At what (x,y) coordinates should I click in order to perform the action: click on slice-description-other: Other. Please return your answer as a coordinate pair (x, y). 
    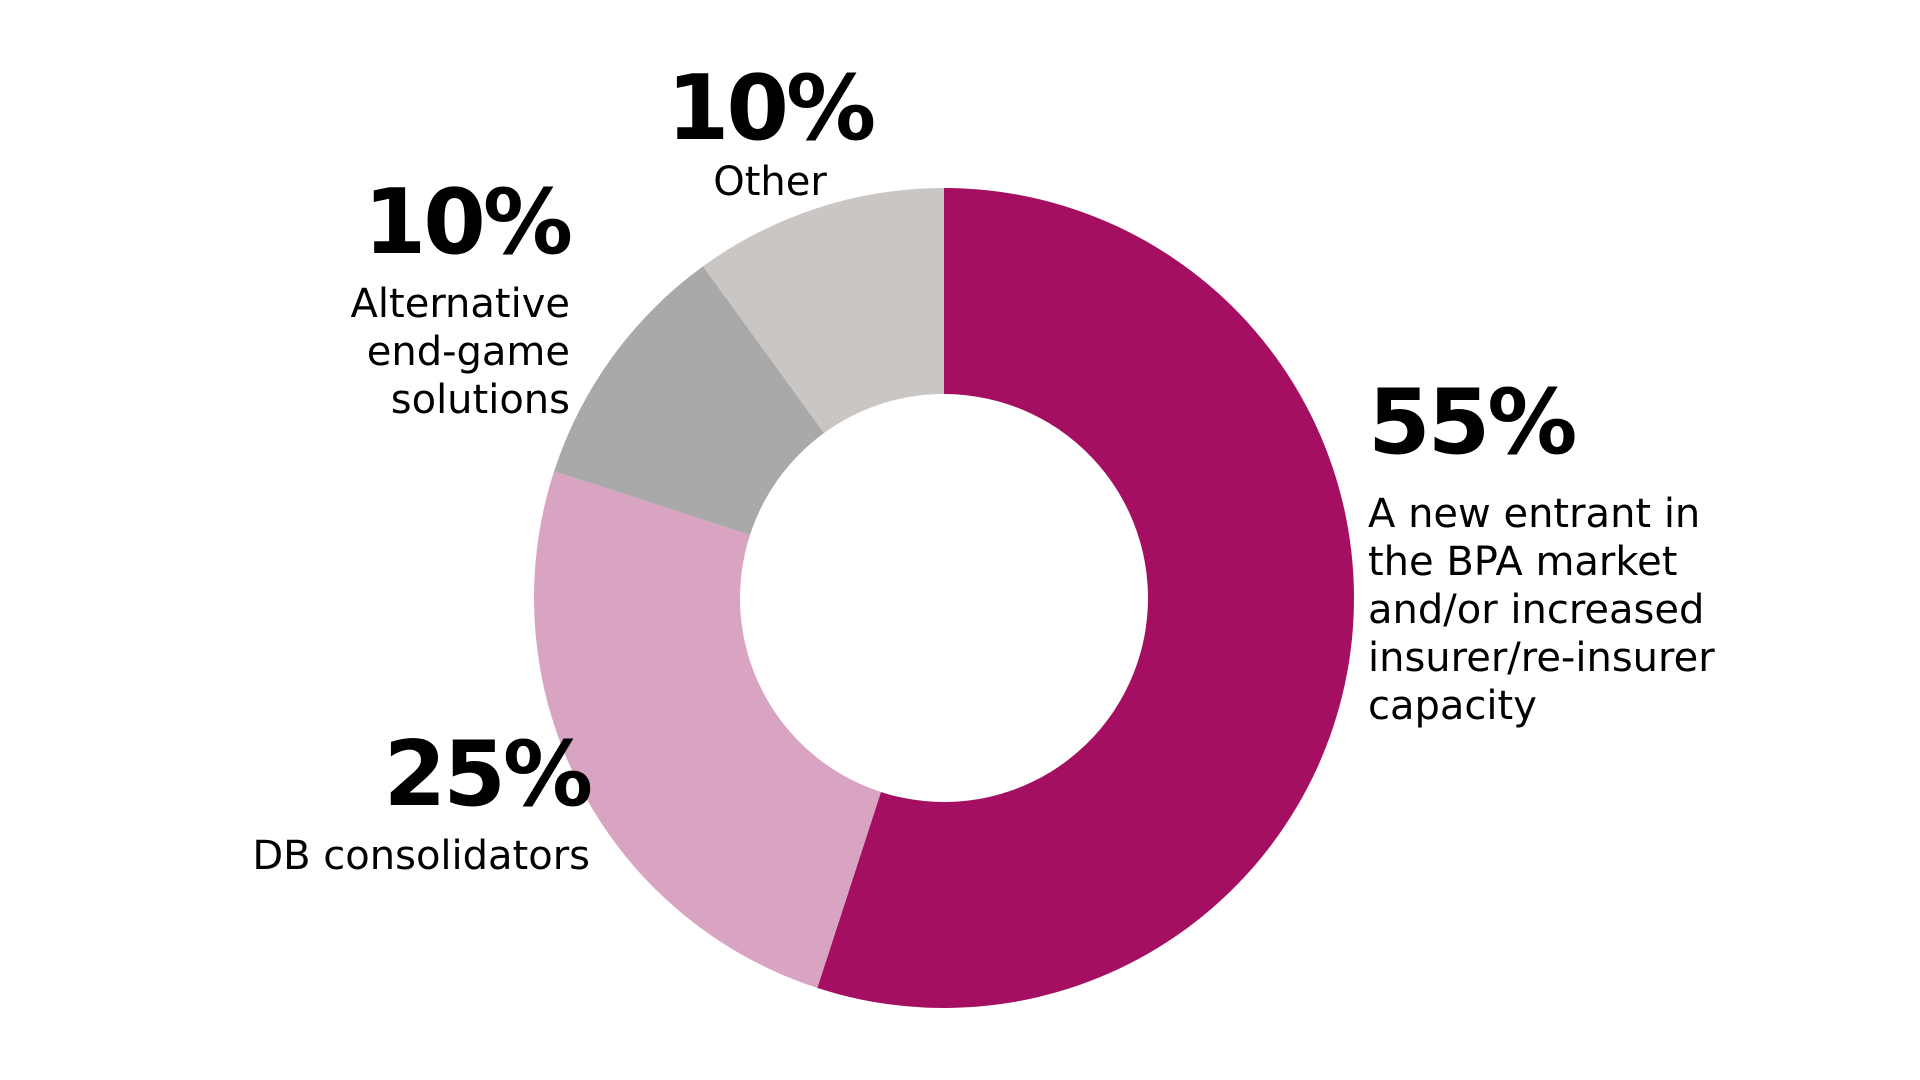
    Looking at the image, I should click on (770, 182).